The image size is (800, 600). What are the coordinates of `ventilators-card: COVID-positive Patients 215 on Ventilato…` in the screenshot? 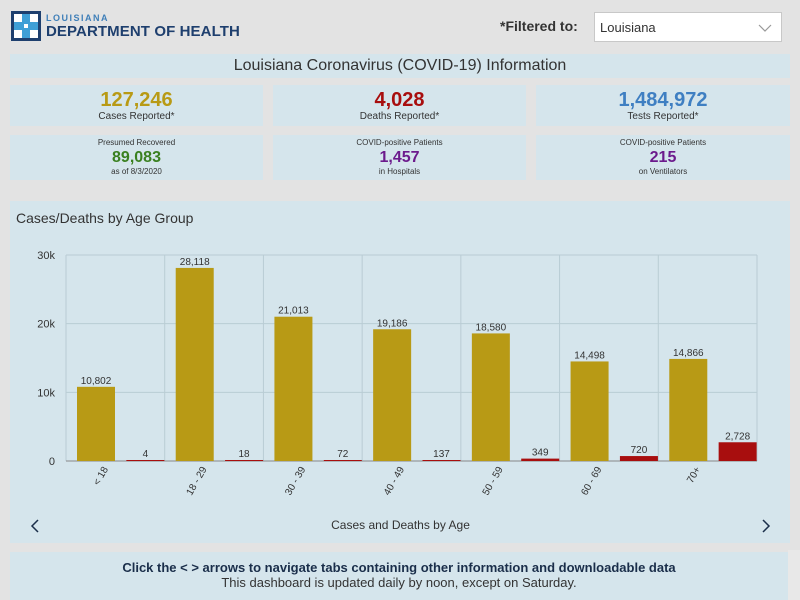 It's located at (663, 157).